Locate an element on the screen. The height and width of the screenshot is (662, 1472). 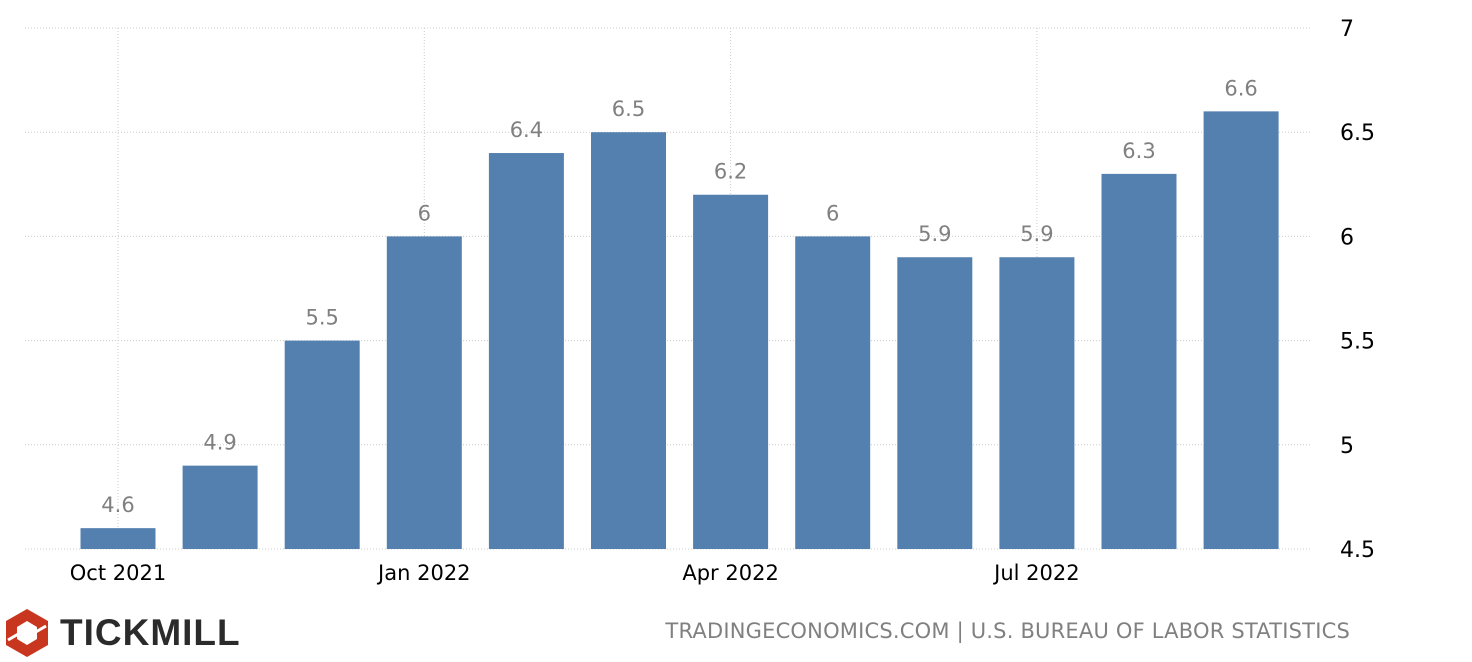
x-tick-label: Jul 2022 is located at coordinates (1035, 573).